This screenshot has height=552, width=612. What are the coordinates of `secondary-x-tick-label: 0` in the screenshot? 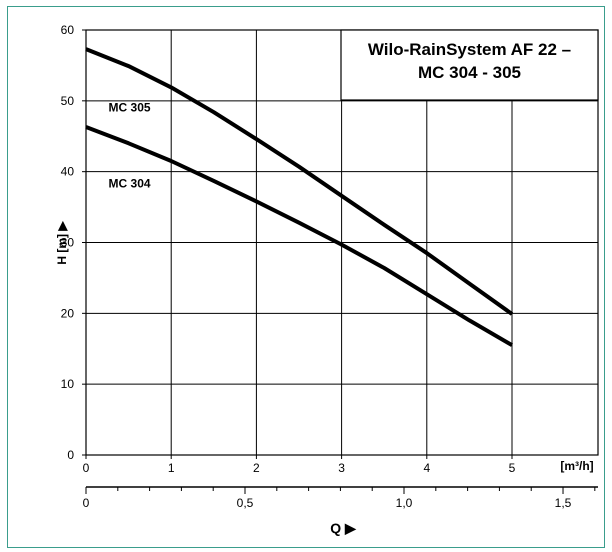 It's located at (86, 503).